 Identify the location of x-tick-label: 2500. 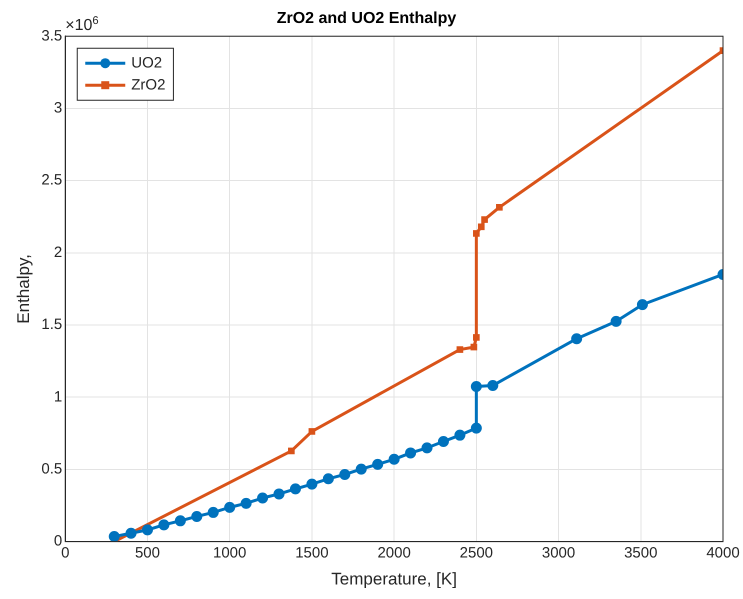
(477, 553).